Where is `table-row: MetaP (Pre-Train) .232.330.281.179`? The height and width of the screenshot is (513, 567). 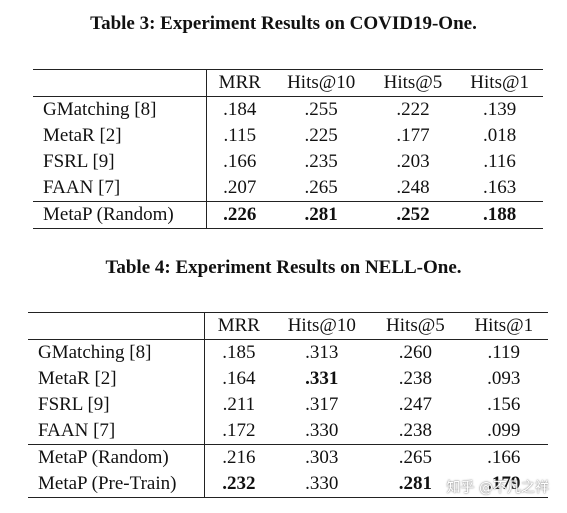 table-row: MetaP (Pre-Train) .232.330.281.179 is located at coordinates (288, 484).